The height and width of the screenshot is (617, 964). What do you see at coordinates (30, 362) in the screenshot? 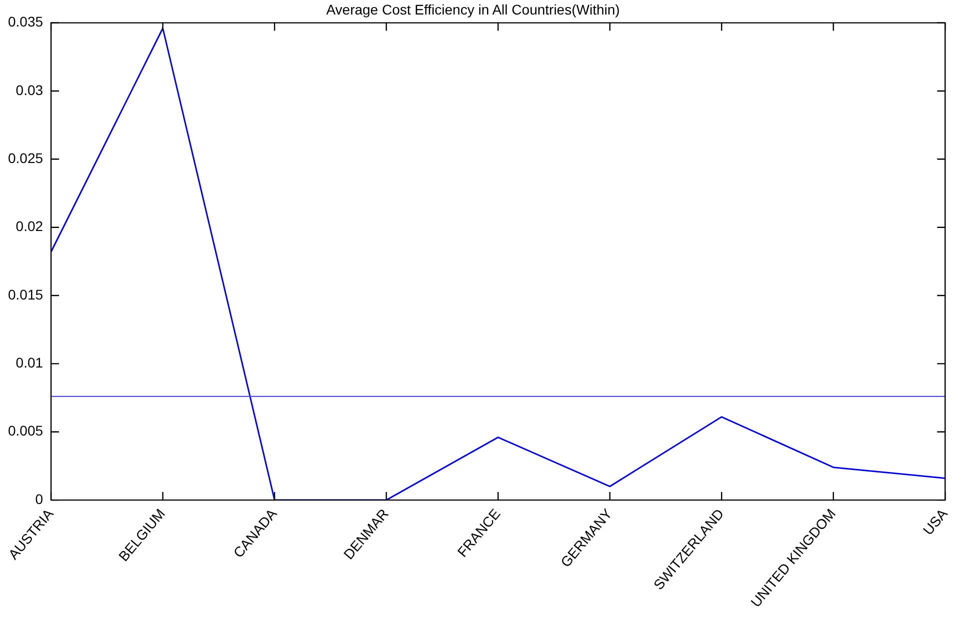
I see `y-tick-label: 0.01` at bounding box center [30, 362].